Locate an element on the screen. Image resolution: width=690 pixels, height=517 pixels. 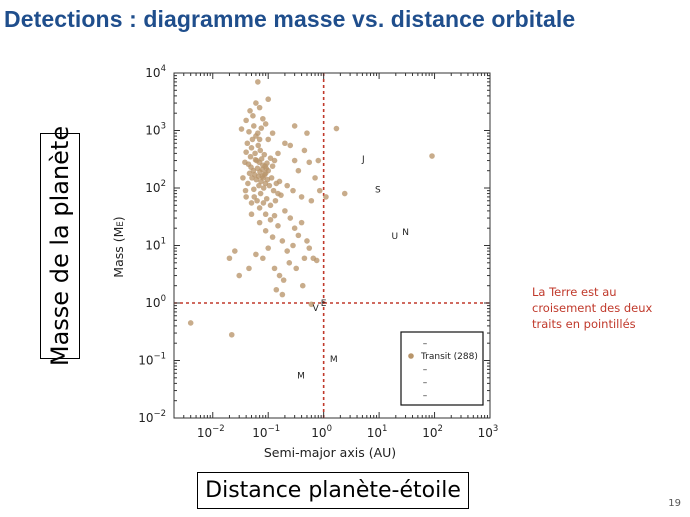
legend-box is located at coordinates (442, 368).